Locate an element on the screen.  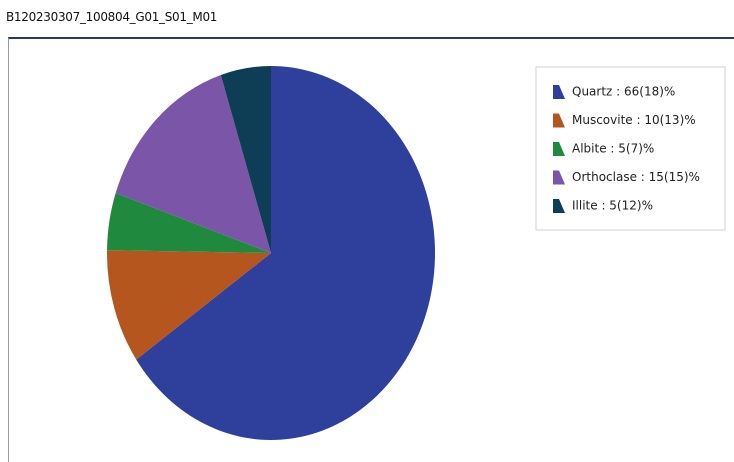
legend-label: Quartz : 66(18)% is located at coordinates (623, 92).